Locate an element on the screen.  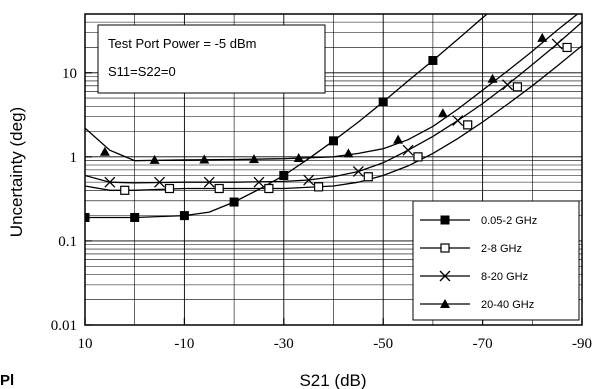
annotation-box: Test Port Power = -5 dBm S11=S22=0 is located at coordinates (211, 59).